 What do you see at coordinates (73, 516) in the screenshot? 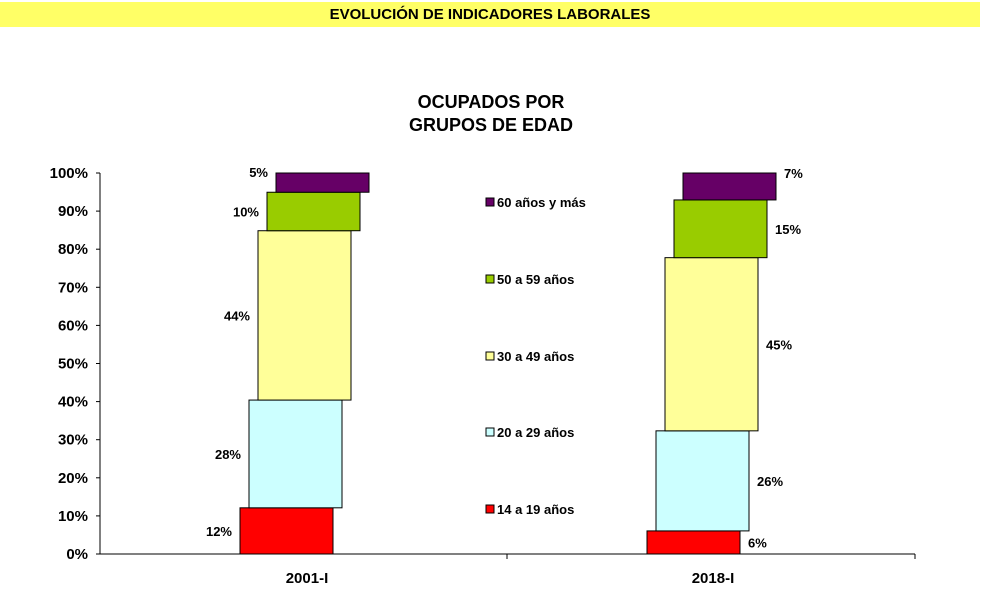
I see `y-tick-label: 10%` at bounding box center [73, 516].